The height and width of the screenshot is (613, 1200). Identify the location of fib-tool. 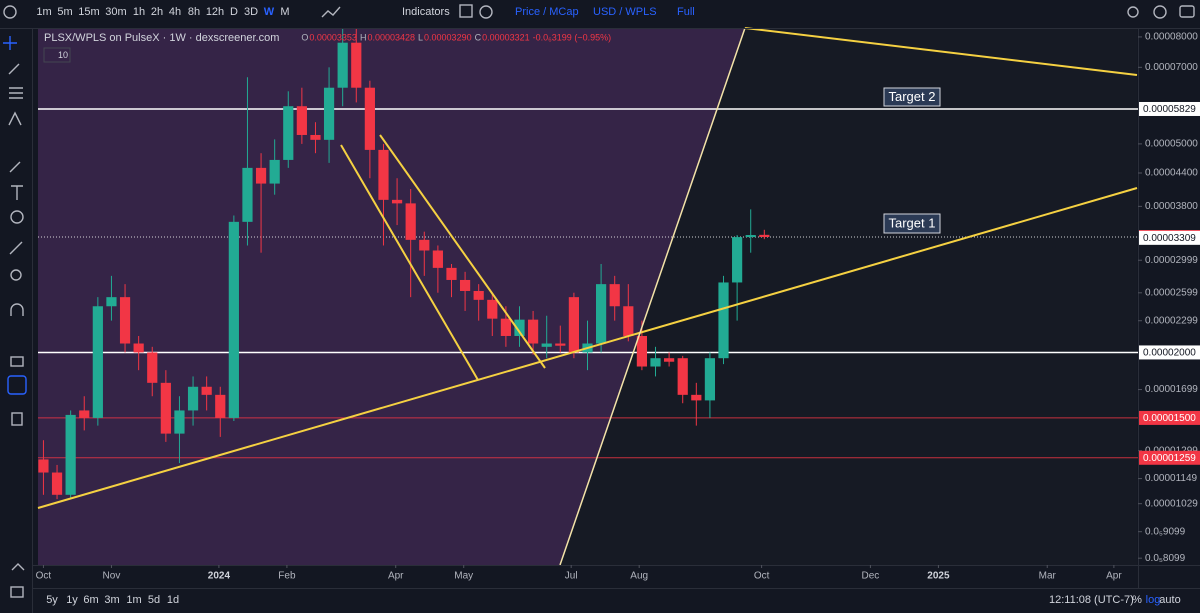
(16, 93).